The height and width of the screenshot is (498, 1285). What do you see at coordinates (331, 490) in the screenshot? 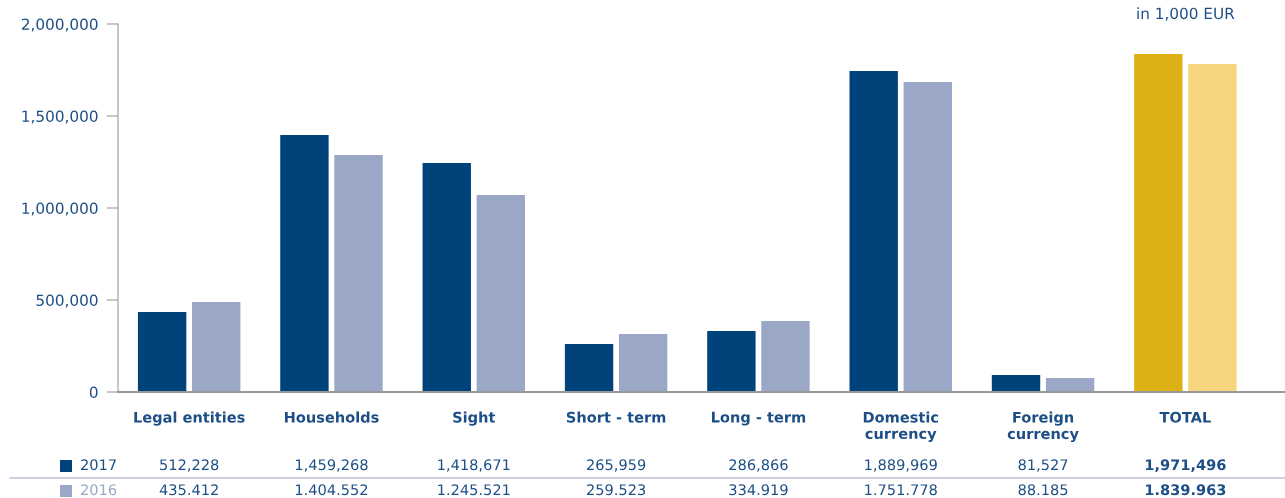
I see `text: 1.404.552` at bounding box center [331, 490].